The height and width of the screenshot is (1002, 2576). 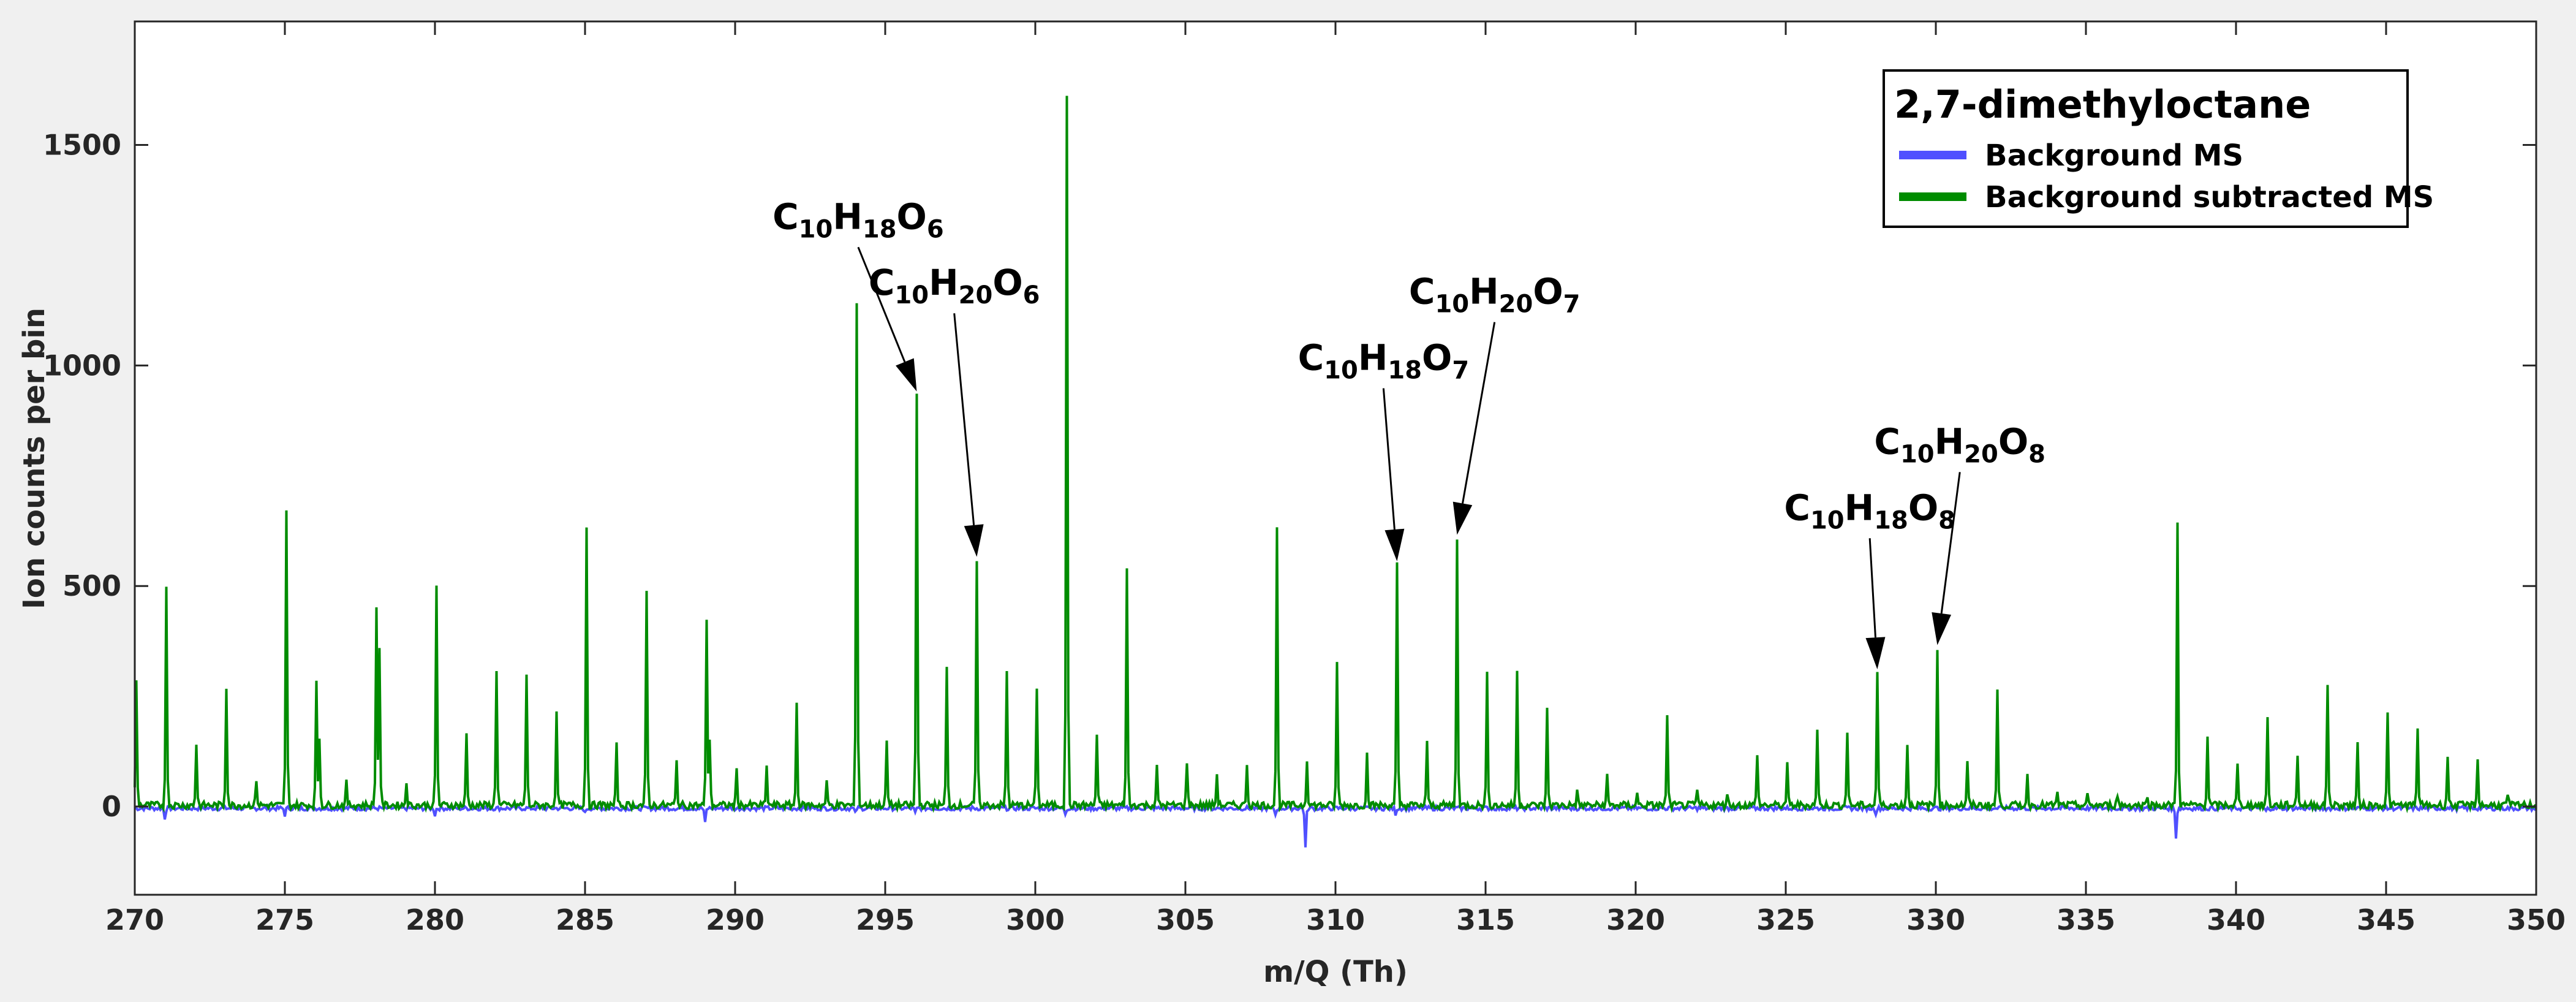 I want to click on x-tick-label: 270, so click(x=134, y=919).